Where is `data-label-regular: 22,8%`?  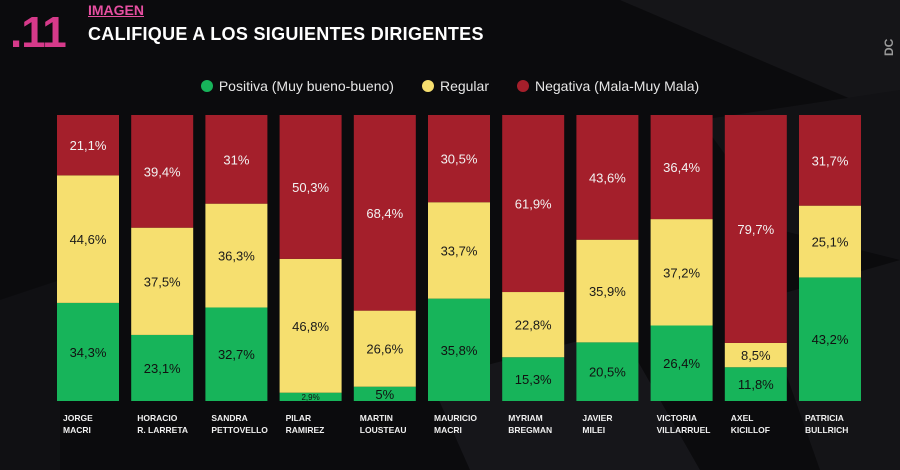 data-label-regular: 22,8% is located at coordinates (533, 325).